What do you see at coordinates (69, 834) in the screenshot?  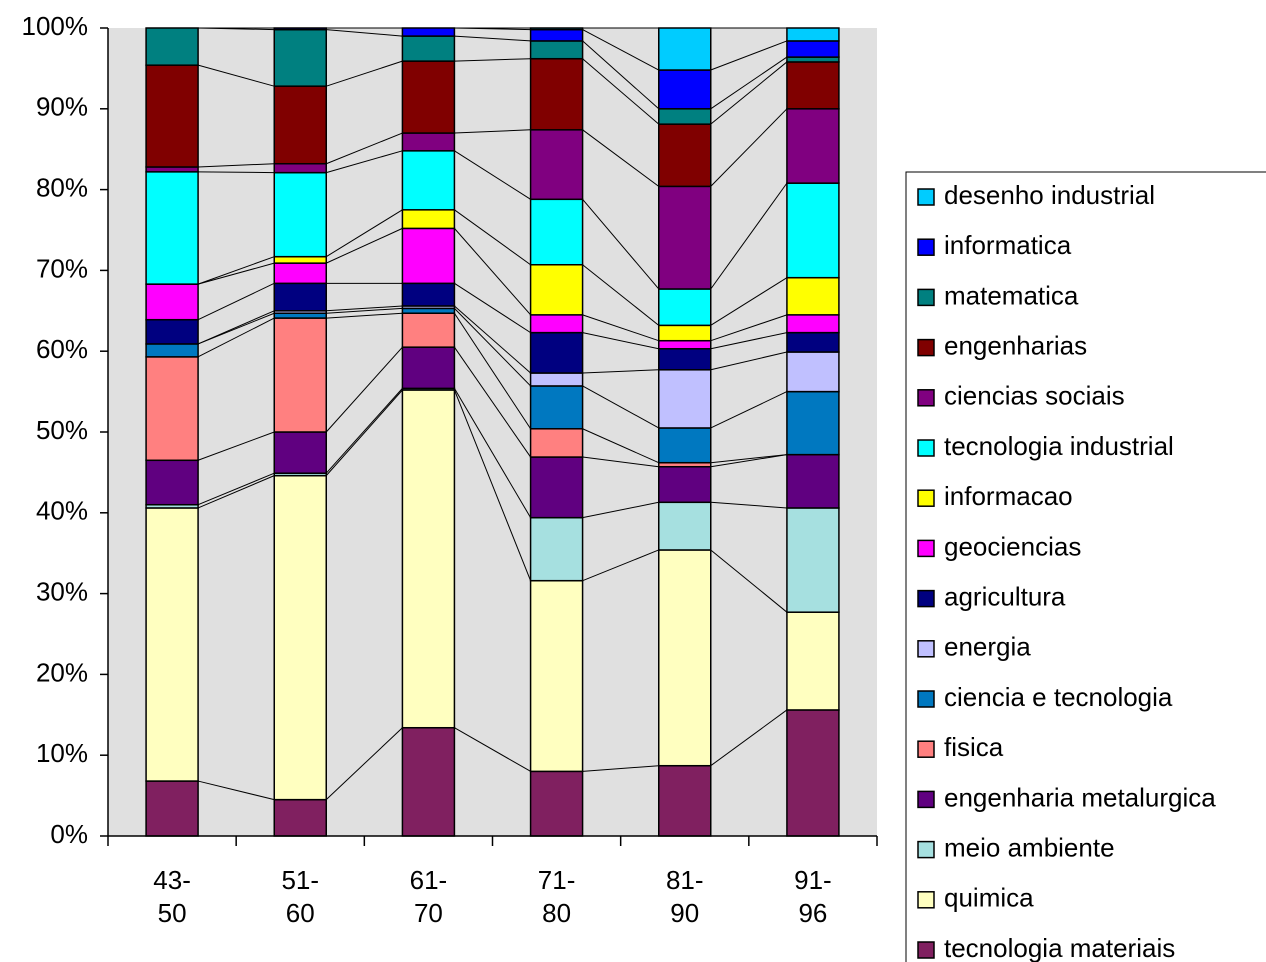 I see `y-tick-label: 0%` at bounding box center [69, 834].